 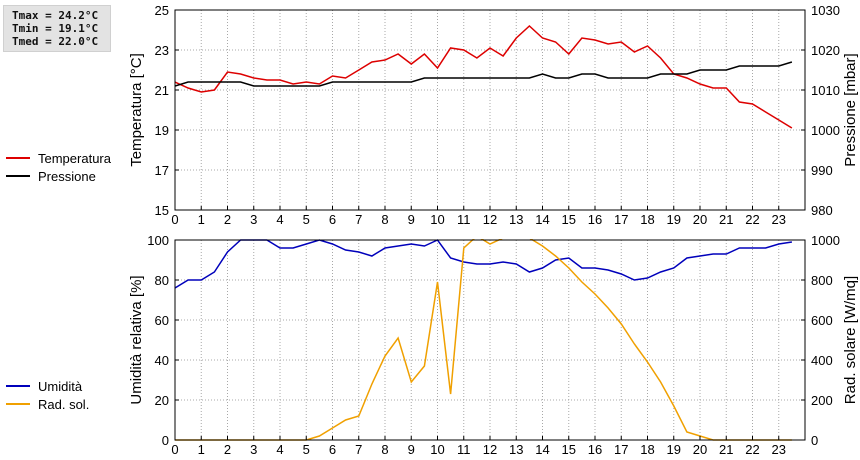 What do you see at coordinates (162, 50) in the screenshot?
I see `y-left-tick-label: 23` at bounding box center [162, 50].